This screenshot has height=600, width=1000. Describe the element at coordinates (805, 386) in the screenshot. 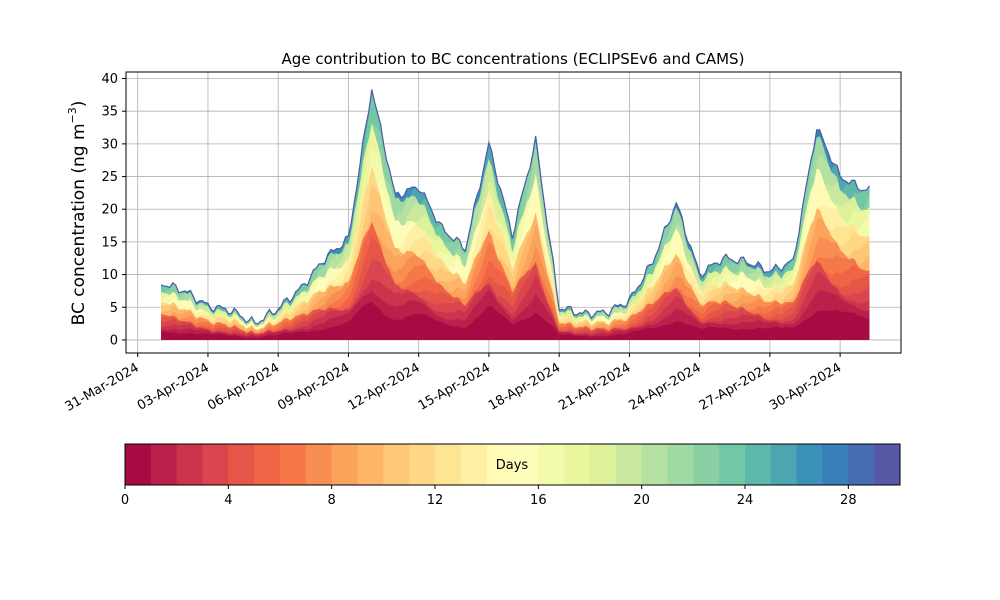

I see `x-tick-label: 30-Apr-2024` at that location.